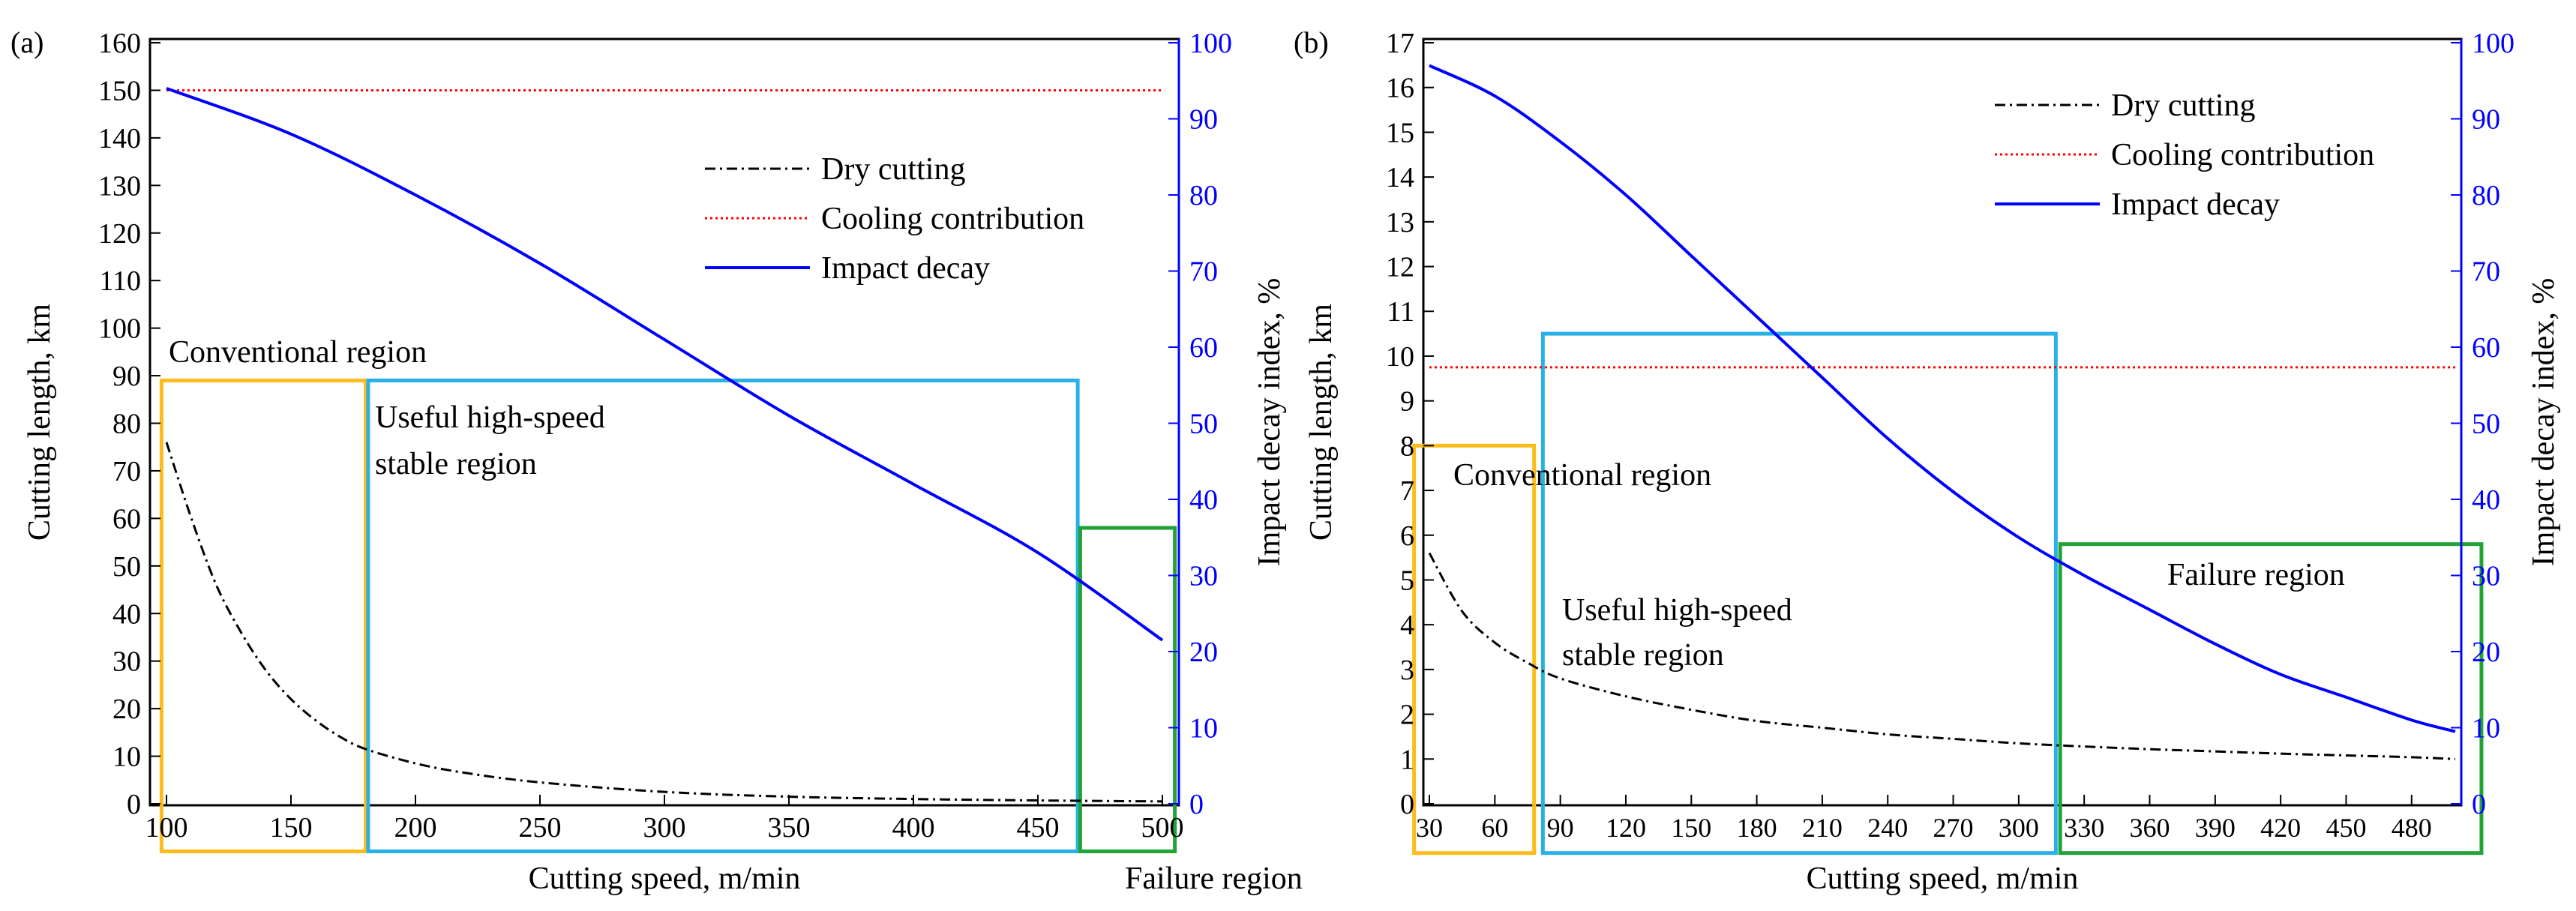 This screenshot has width=2576, height=911. I want to click on x-tick-label: 60, so click(1495, 828).